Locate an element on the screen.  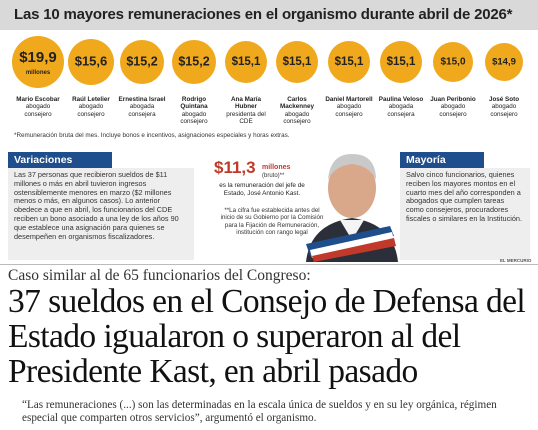
person: Ernestina Israel abogada consejera is located at coordinates (142, 107).